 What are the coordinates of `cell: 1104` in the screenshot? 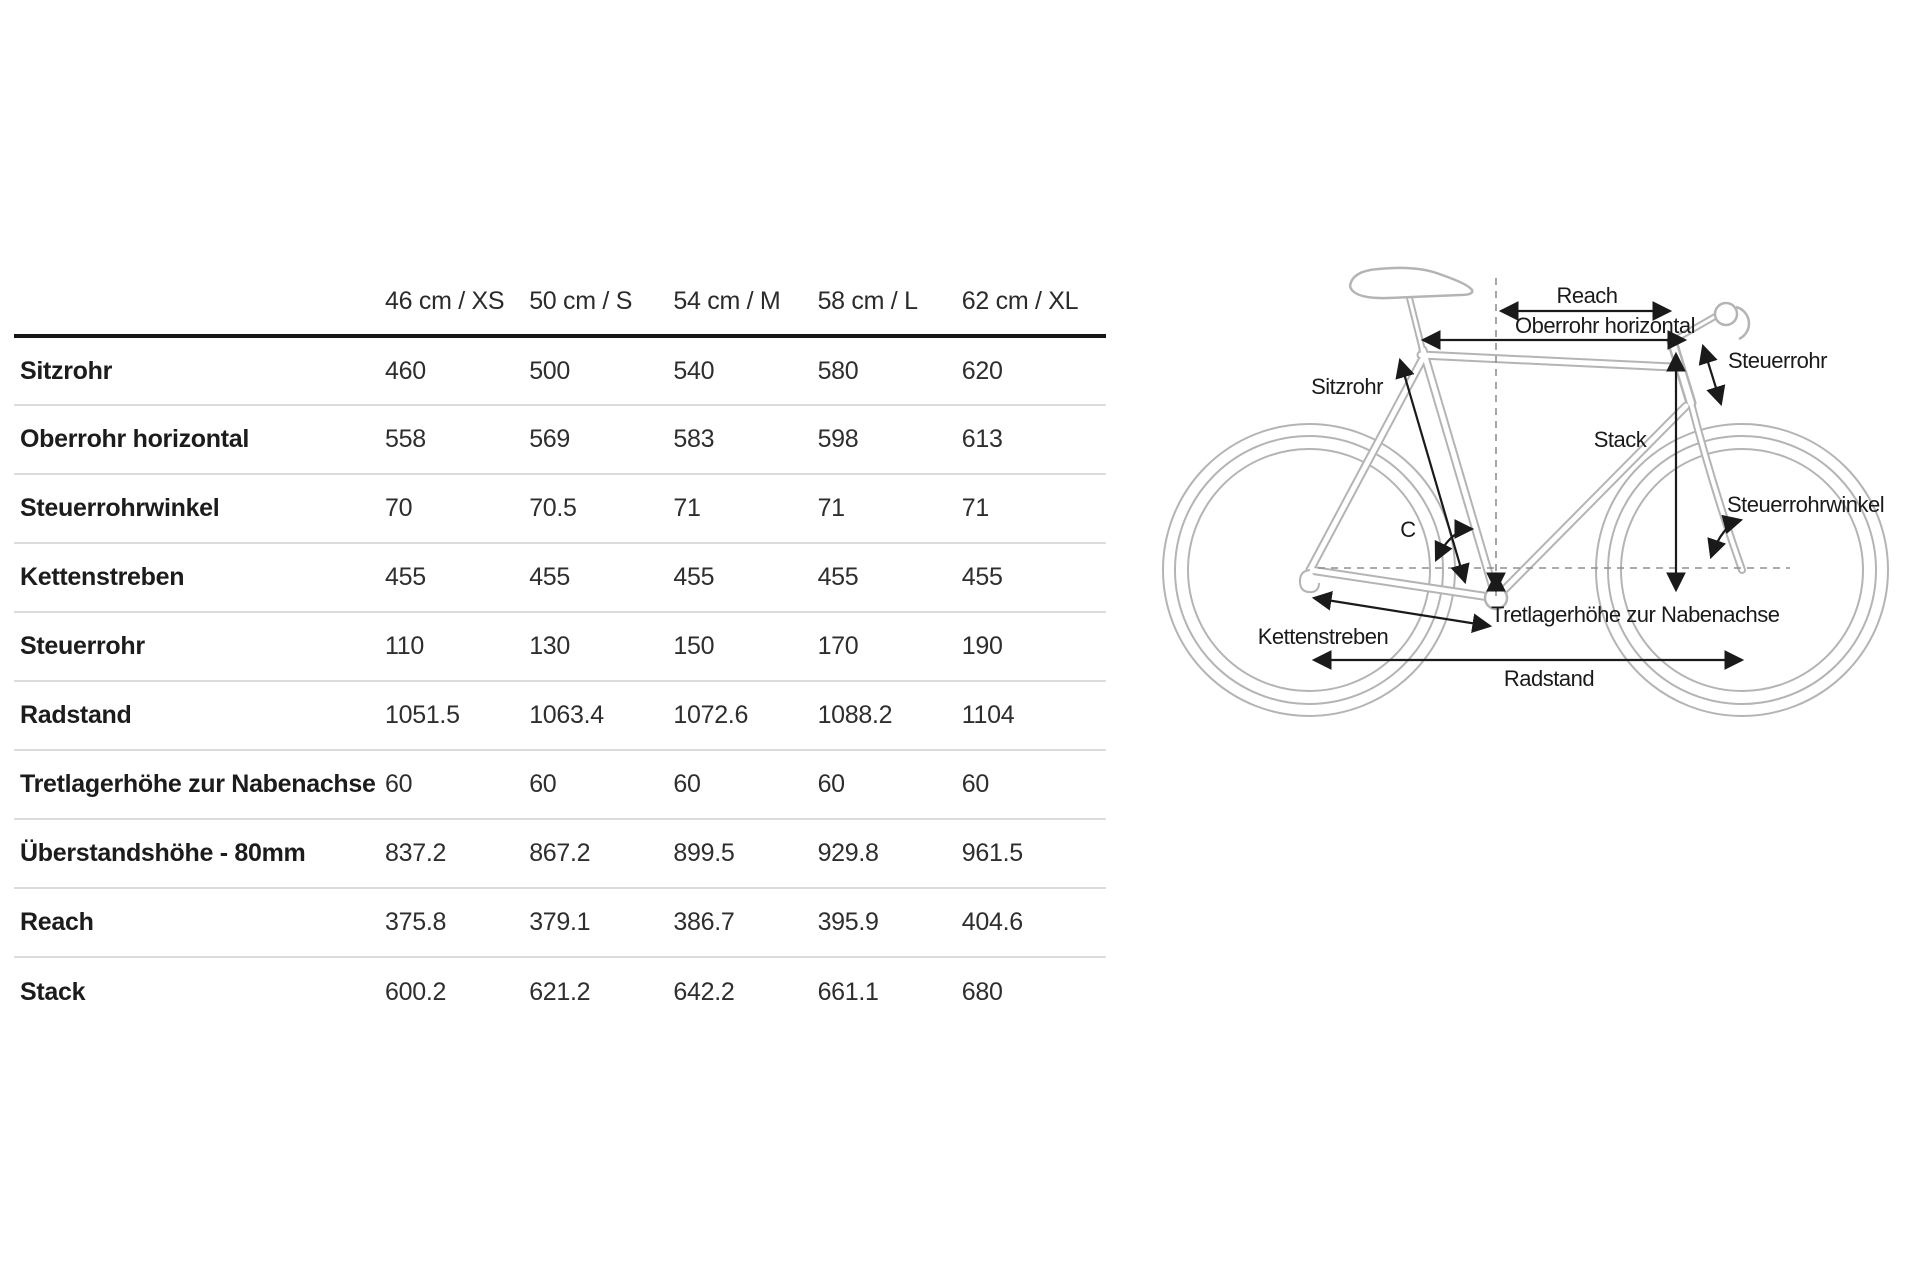 It's located at (988, 715).